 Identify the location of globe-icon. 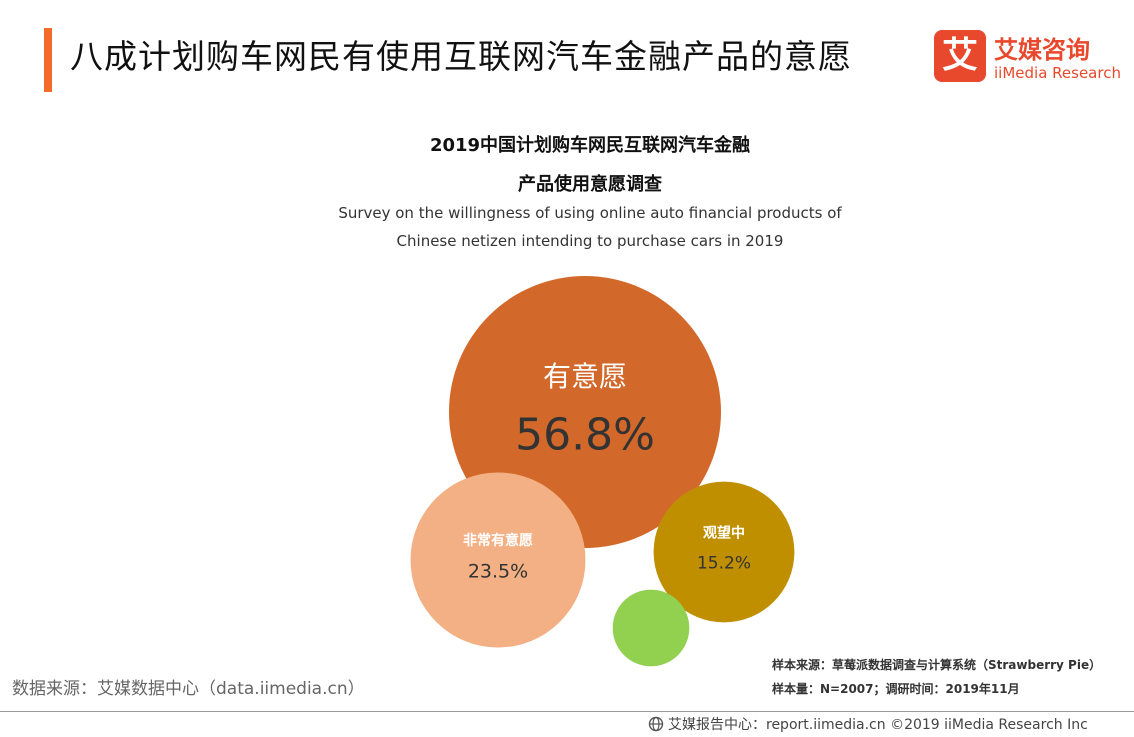
(656, 724).